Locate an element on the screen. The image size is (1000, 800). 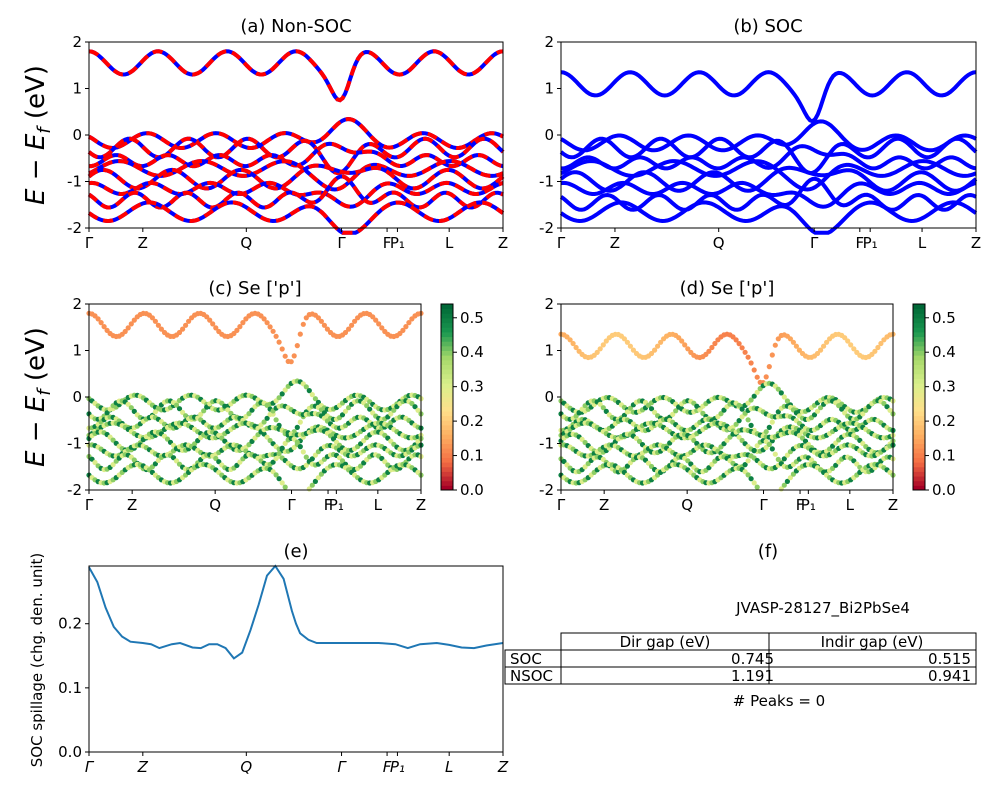
table-row-label: NSOC is located at coordinates (531, 676).